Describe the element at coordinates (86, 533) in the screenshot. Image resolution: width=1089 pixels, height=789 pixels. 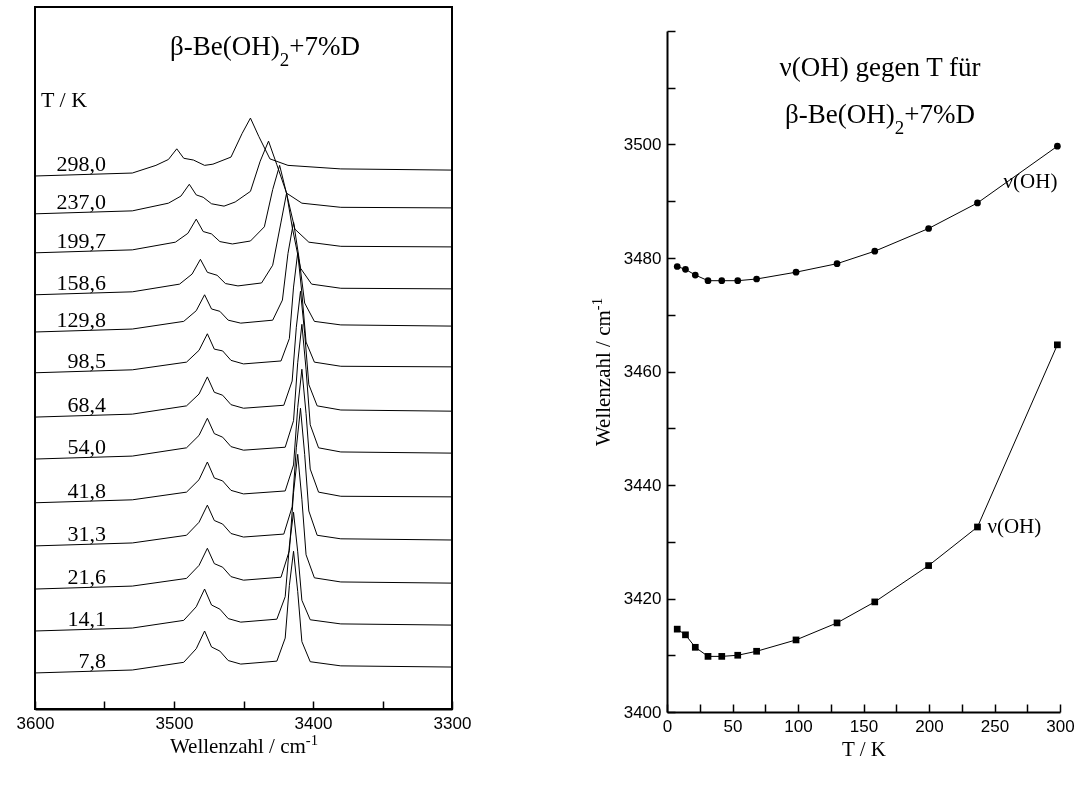
I see `series-label: 31,3` at that location.